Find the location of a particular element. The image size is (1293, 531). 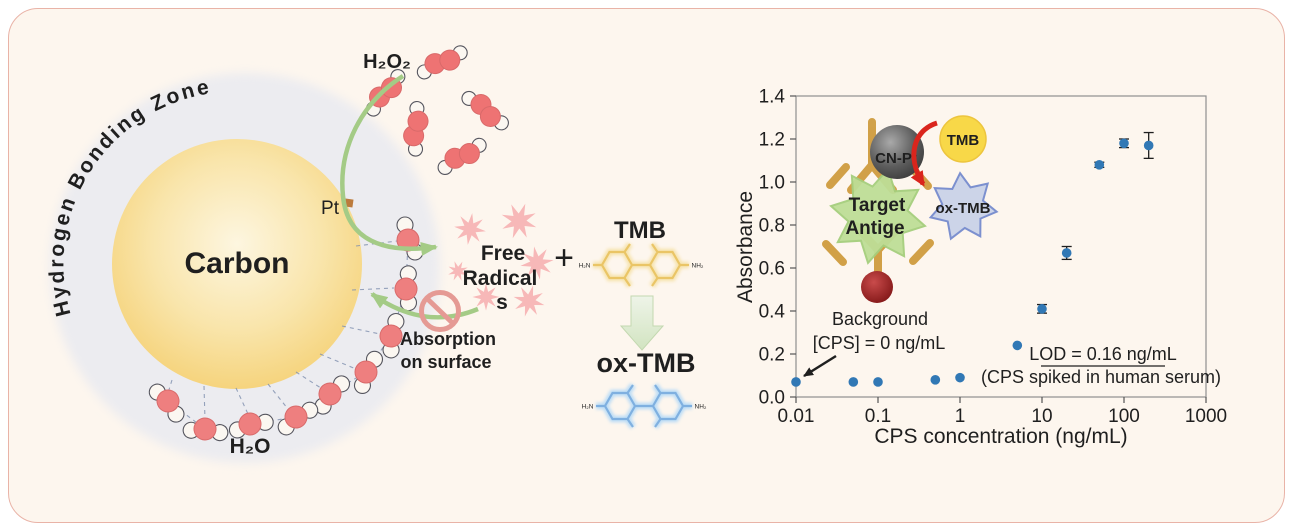

h2o2-label: H₂O₂ is located at coordinates (387, 62).